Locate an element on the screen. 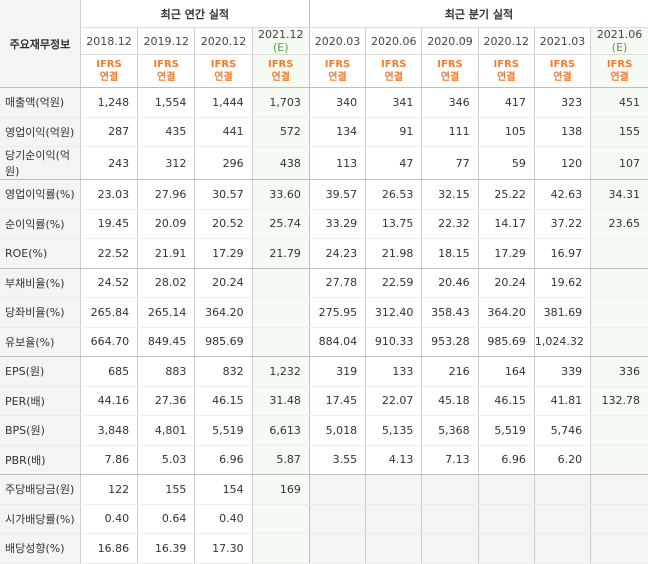  table-row: 당기순이익(억원) 243 312 296 438 113 47 77 59 120 107 is located at coordinates (324, 163).